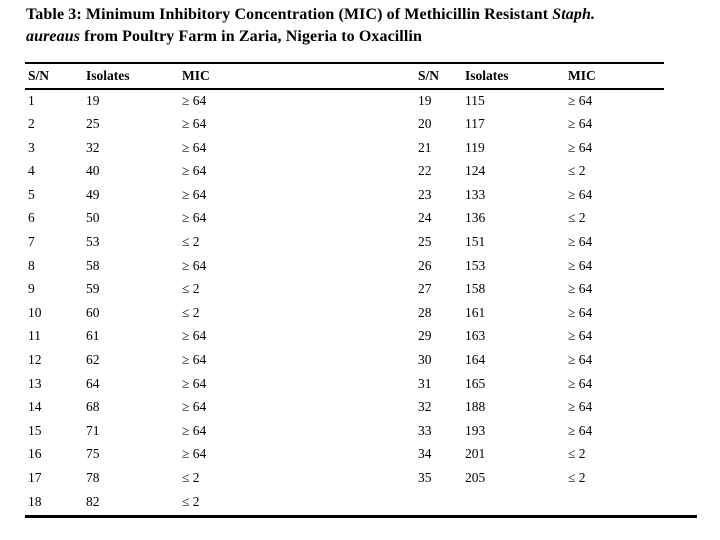 The image size is (720, 540). I want to click on table-cell: 40, so click(93, 171).